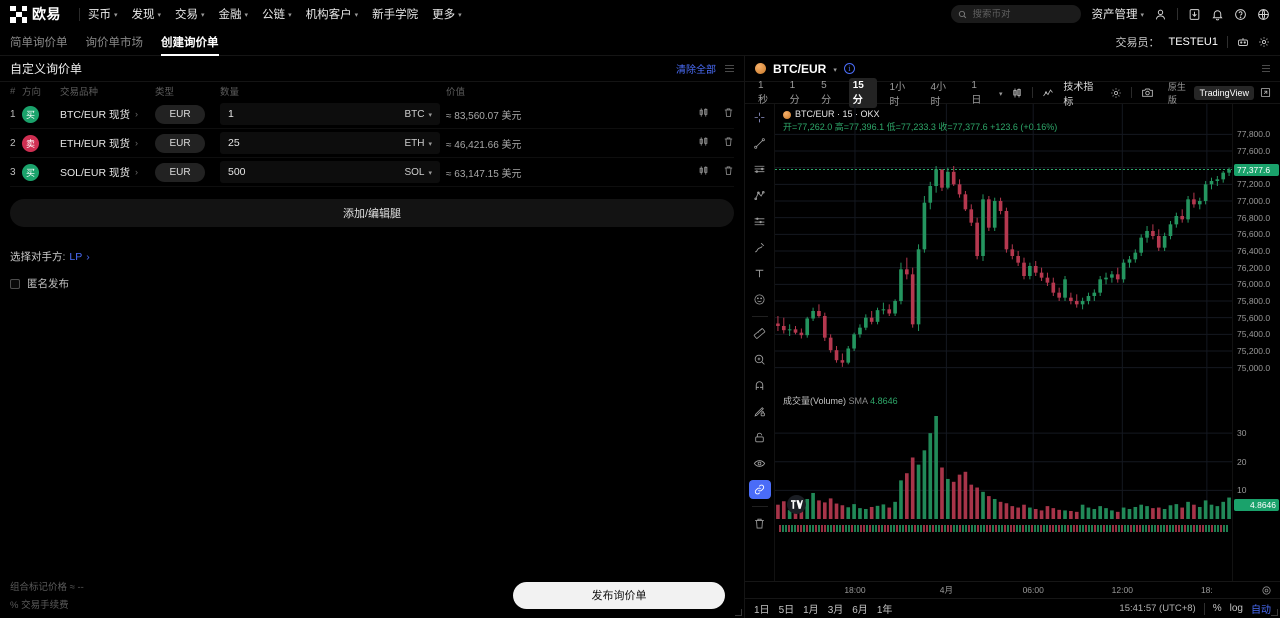 This screenshot has width=1280, height=618. What do you see at coordinates (372, 213) in the screenshot?
I see `add-edit-leg-button: 添加/编辑腿` at bounding box center [372, 213].